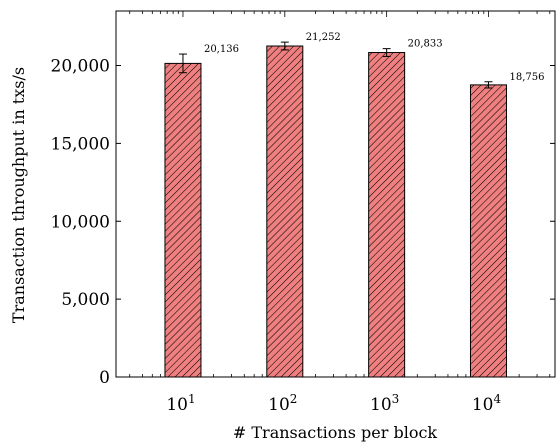  What do you see at coordinates (221, 49) in the screenshot?
I see `data-label: 20,136` at bounding box center [221, 49].